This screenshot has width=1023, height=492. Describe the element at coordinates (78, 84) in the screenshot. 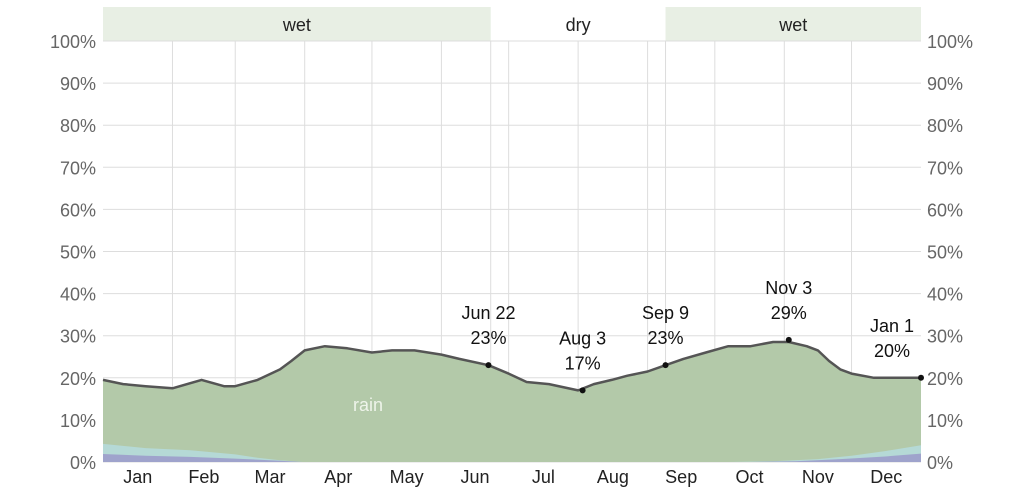

I see `y-tick-label-left: 90%` at that location.